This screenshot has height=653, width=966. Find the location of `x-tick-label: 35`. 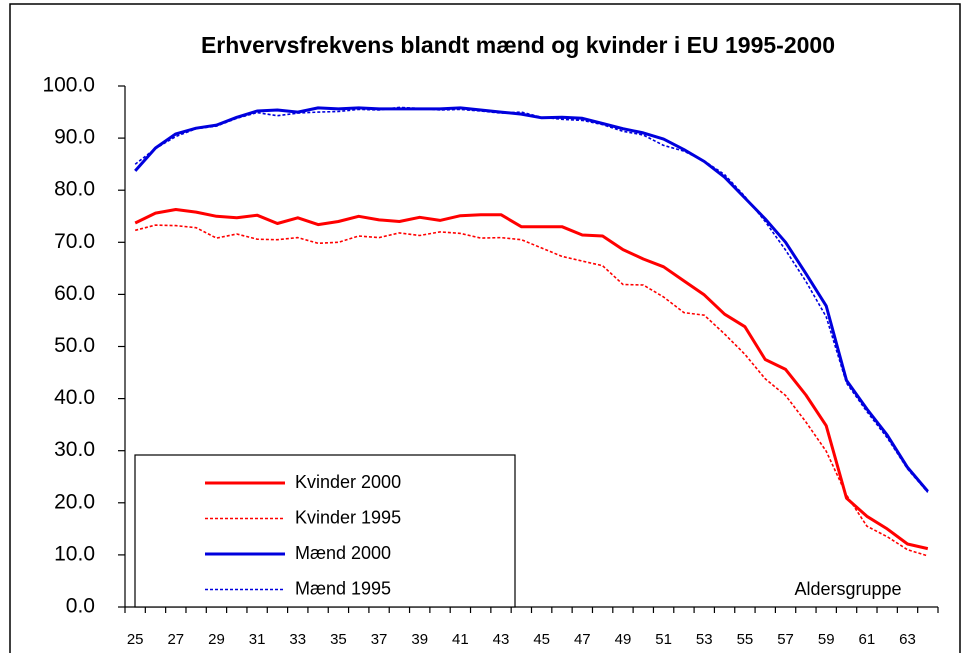

x-tick-label: 35 is located at coordinates (338, 639).